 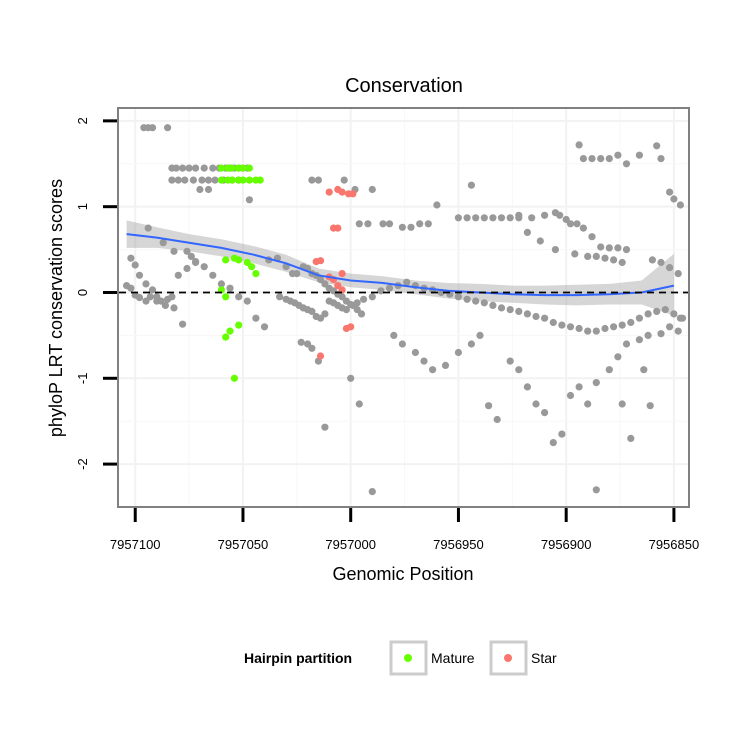 What do you see at coordinates (458, 544) in the screenshot?
I see `x-tick-label: 7956950` at bounding box center [458, 544].